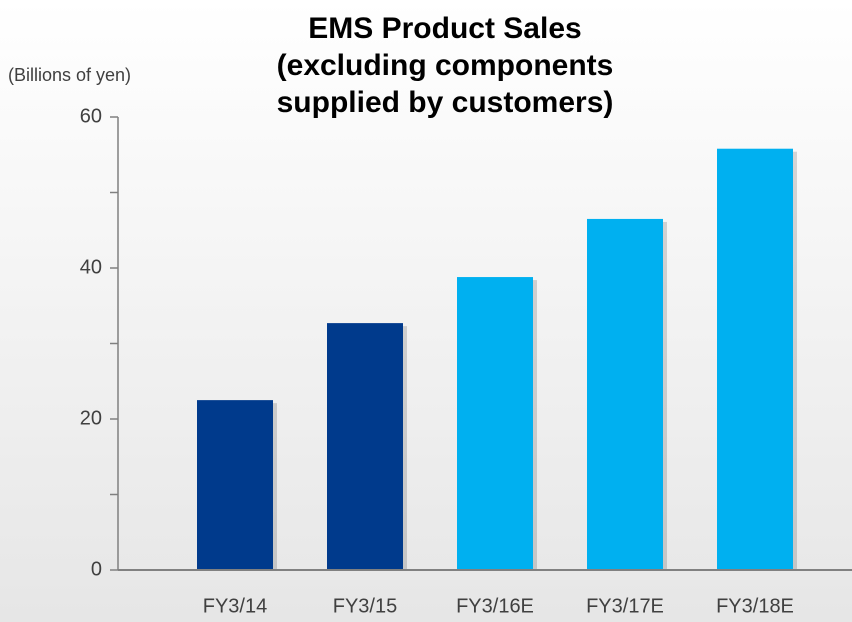 This screenshot has width=852, height=622. I want to click on y-tick-label: 0, so click(96, 569).